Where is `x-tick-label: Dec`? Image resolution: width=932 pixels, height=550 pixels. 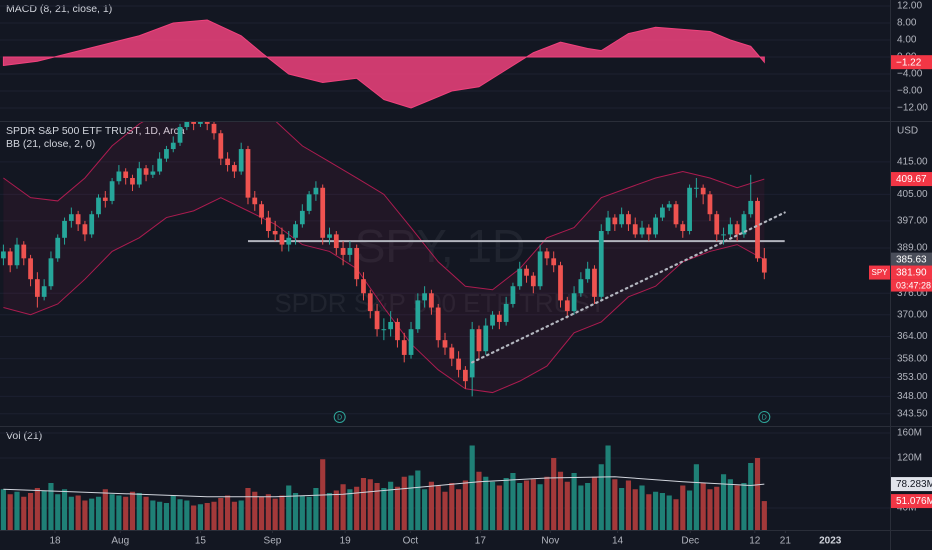
x-tick-label: Dec is located at coordinates (690, 541).